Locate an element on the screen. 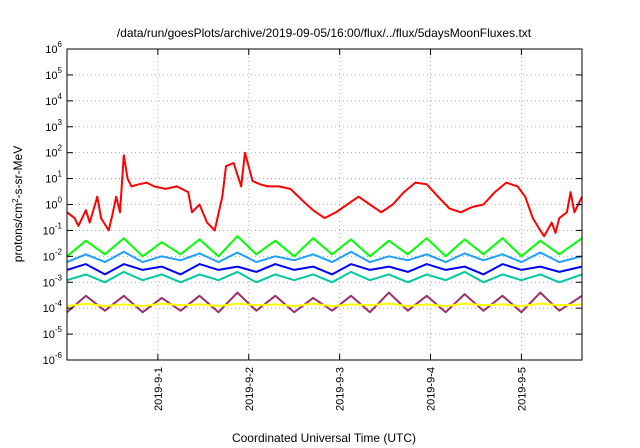 This screenshot has width=640, height=448. y-tick-label: 10⁻⁵ is located at coordinates (53, 333).